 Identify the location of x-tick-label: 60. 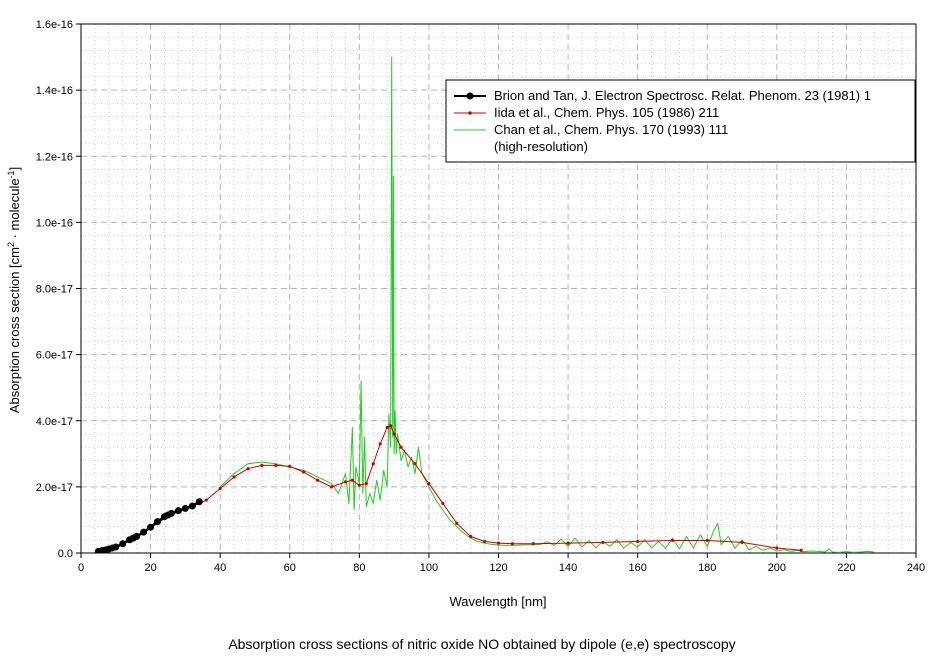
(290, 568).